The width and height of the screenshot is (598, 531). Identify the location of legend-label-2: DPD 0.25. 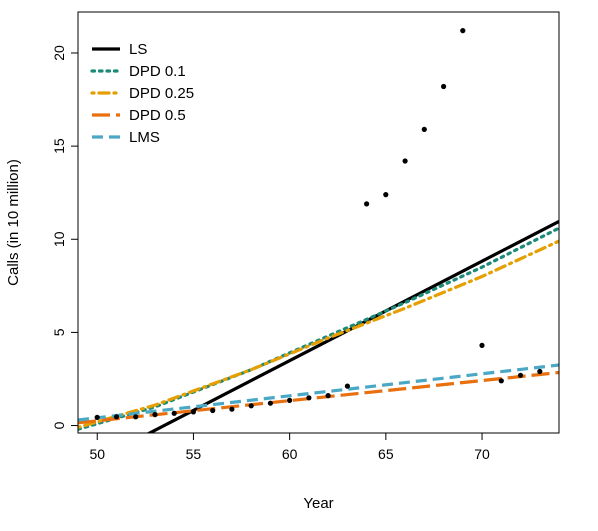
(161, 93).